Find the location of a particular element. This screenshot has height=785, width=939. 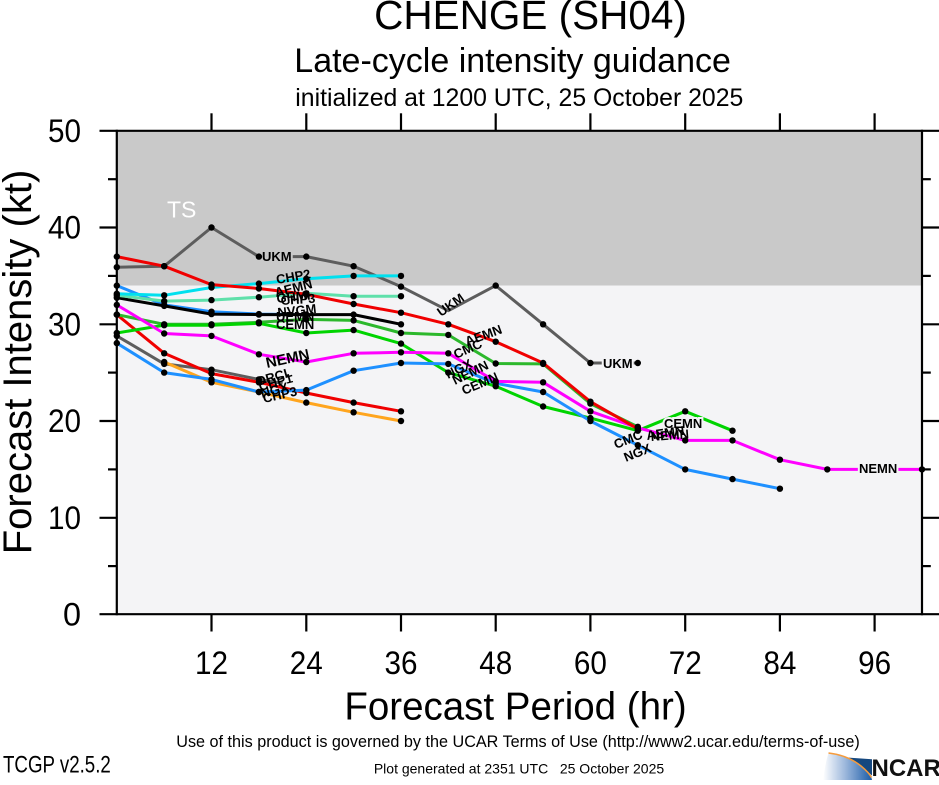

svg-text: NCAR is located at coordinates (905, 767).